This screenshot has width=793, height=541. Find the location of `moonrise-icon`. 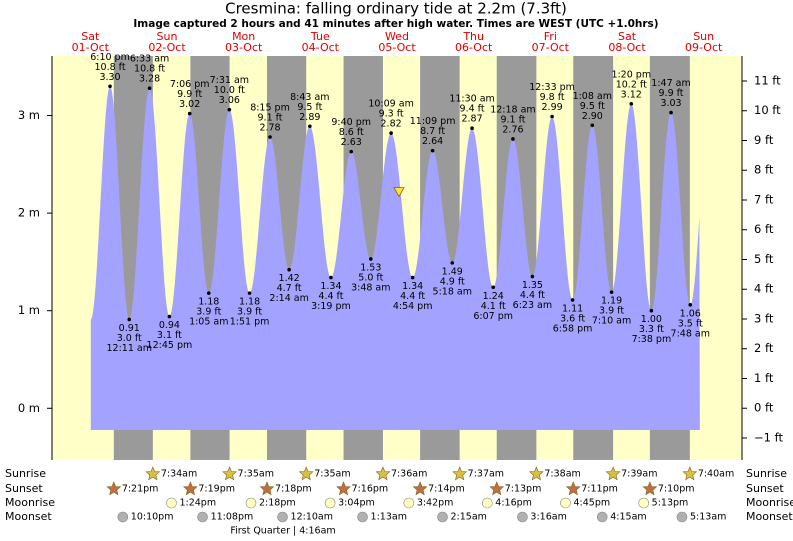

moonrise-icon is located at coordinates (330, 503).